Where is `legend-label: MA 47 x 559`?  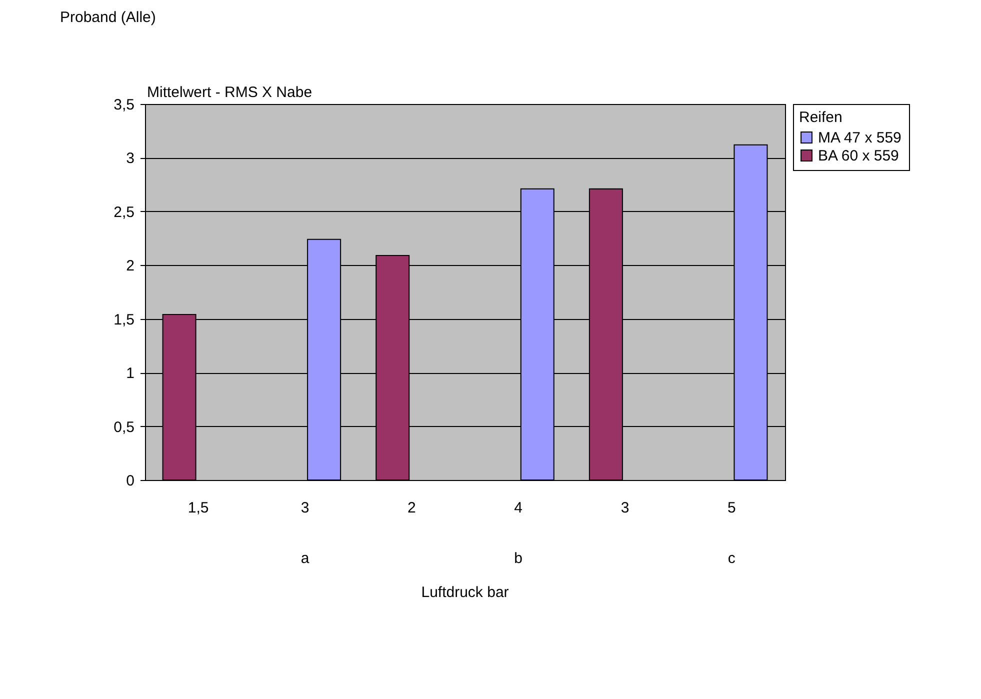 legend-label: MA 47 x 559 is located at coordinates (860, 138).